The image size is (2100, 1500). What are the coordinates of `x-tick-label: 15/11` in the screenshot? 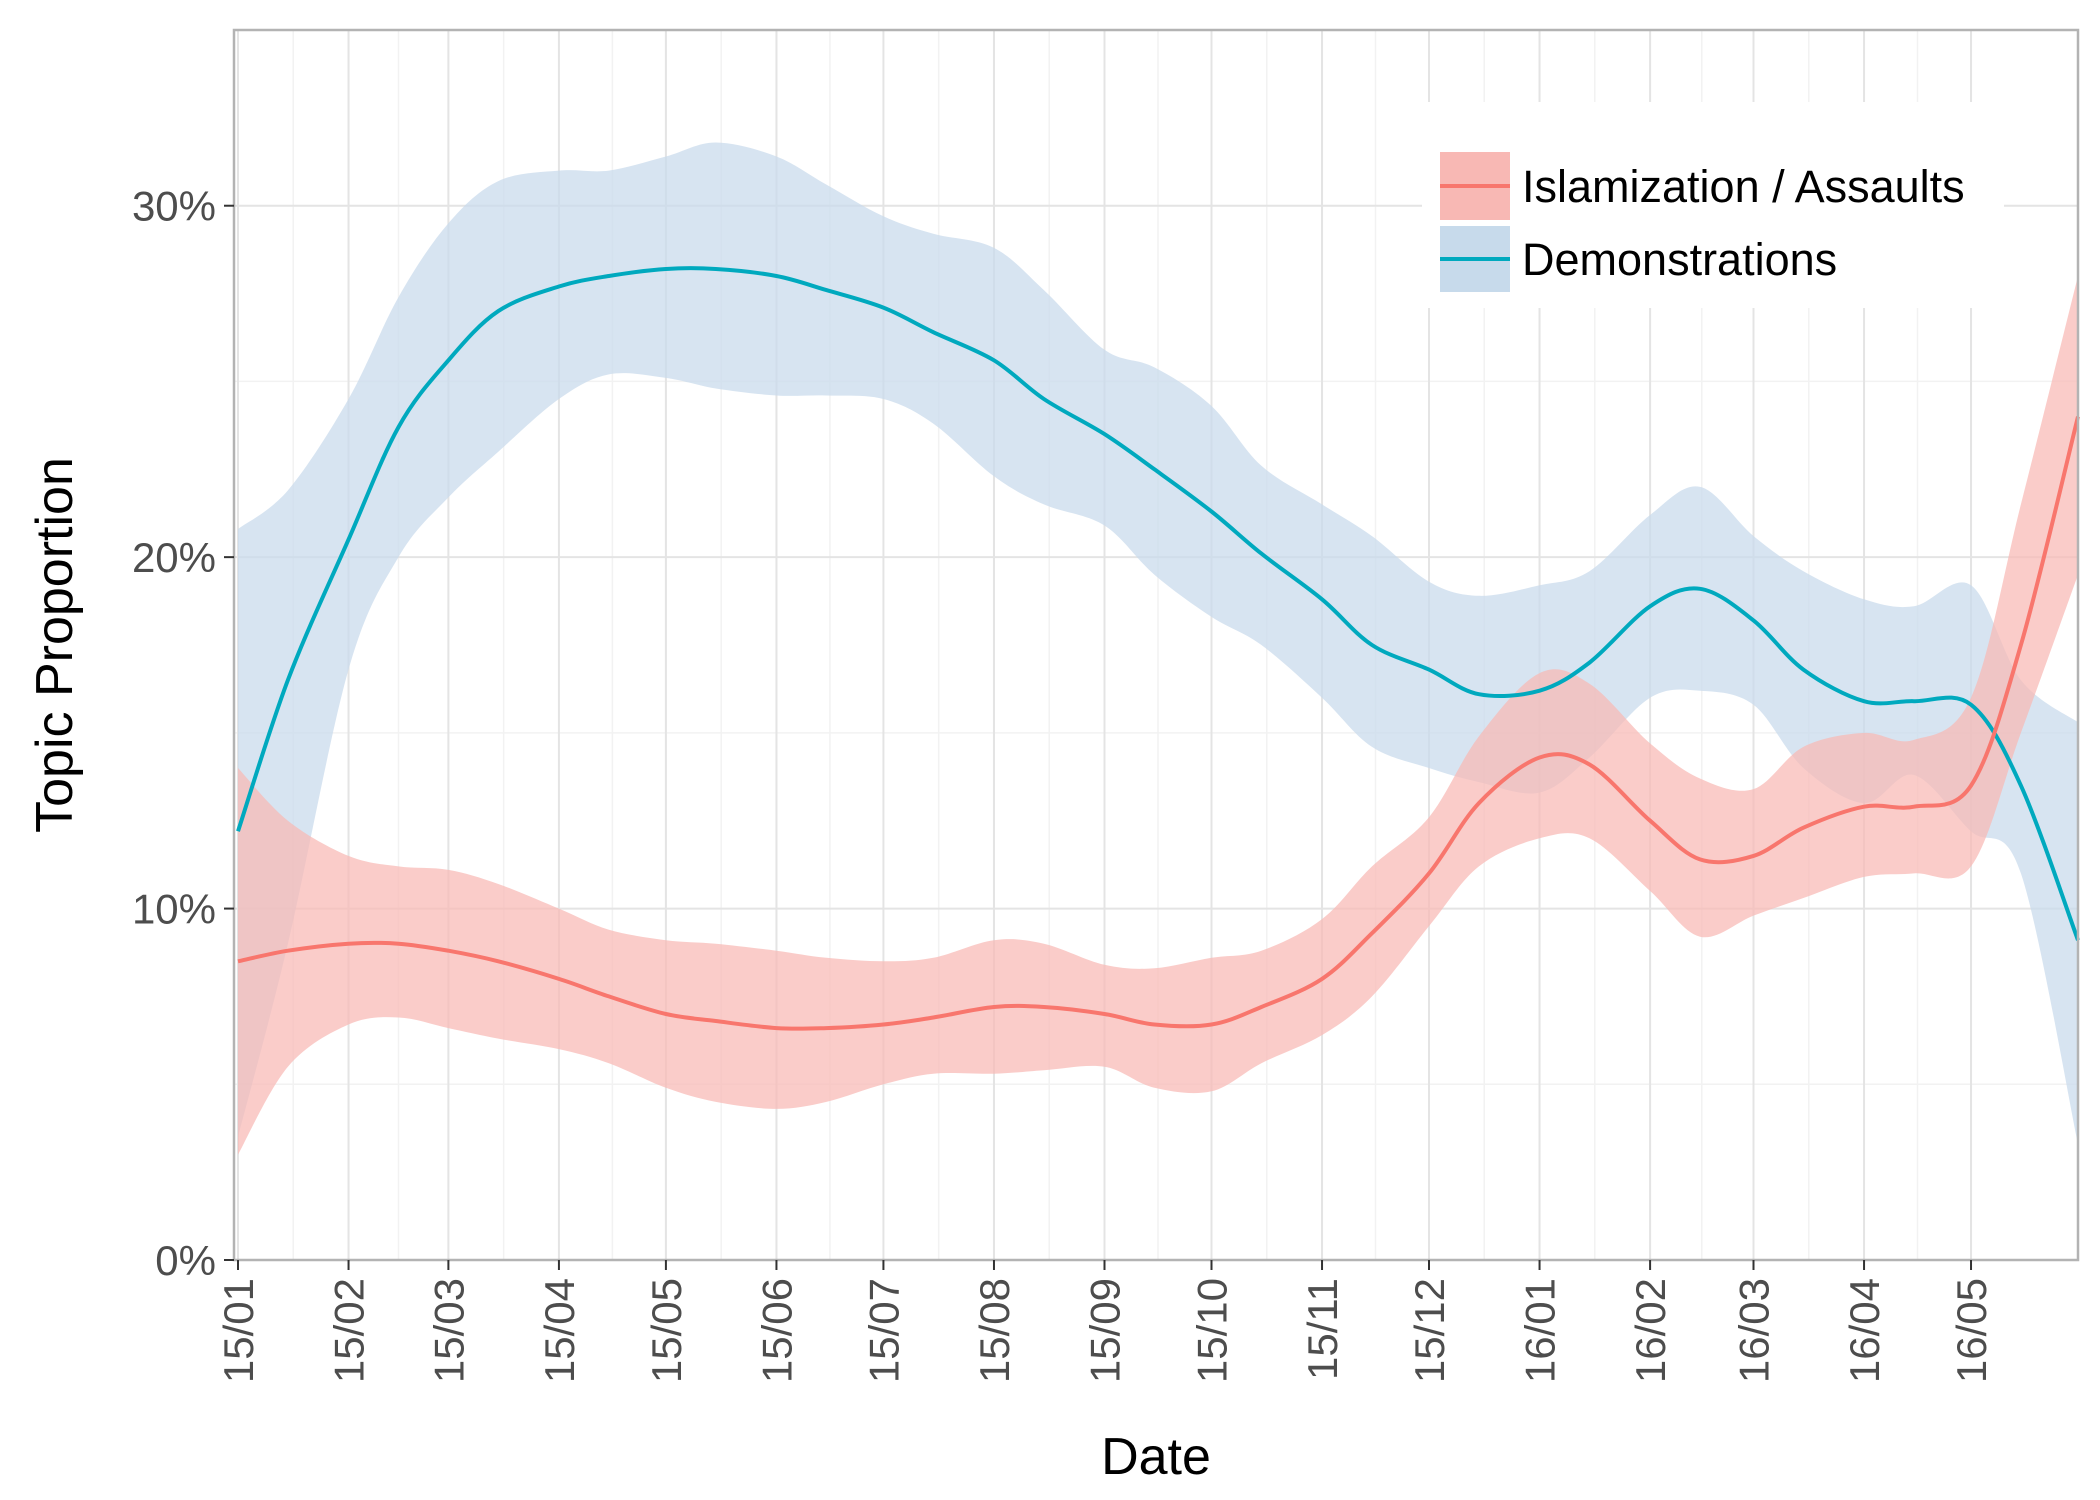 It's located at (1322, 1329).